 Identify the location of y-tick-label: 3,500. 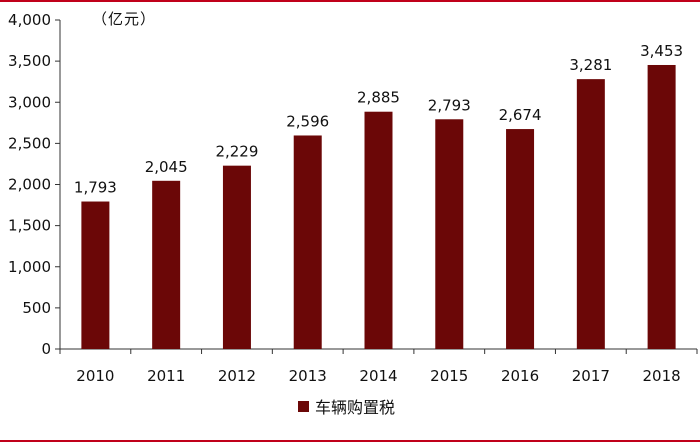
(29, 61).